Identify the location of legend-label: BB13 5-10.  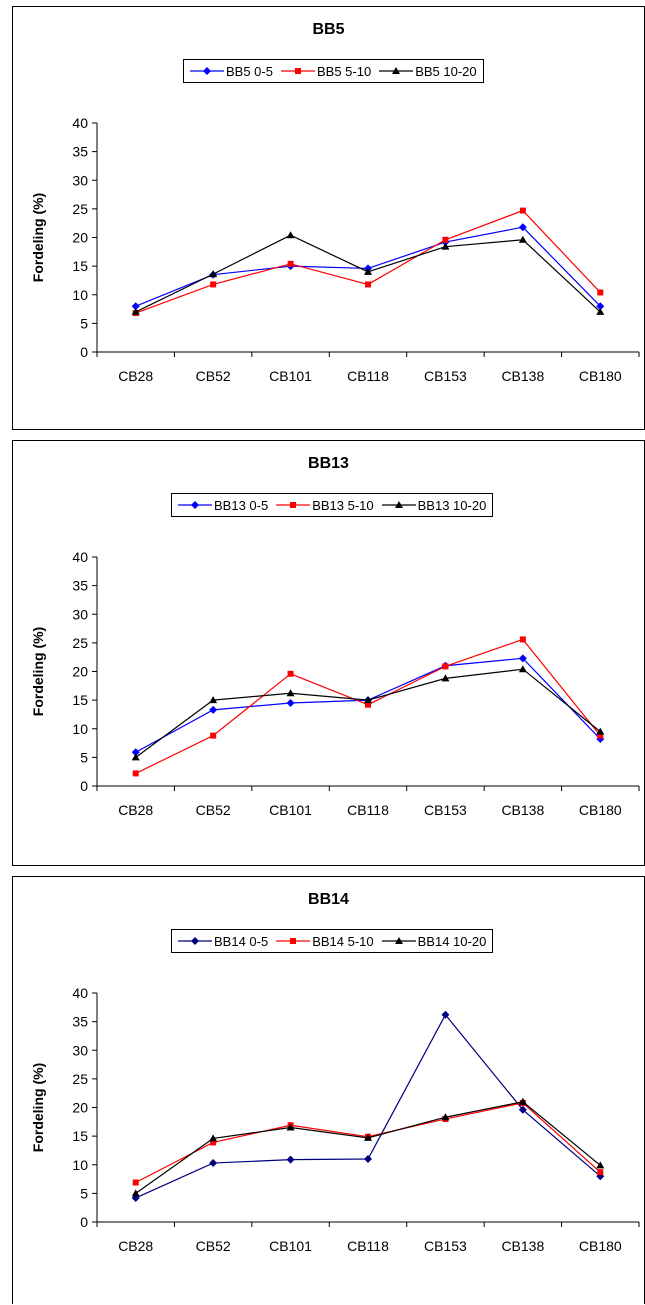
(343, 505).